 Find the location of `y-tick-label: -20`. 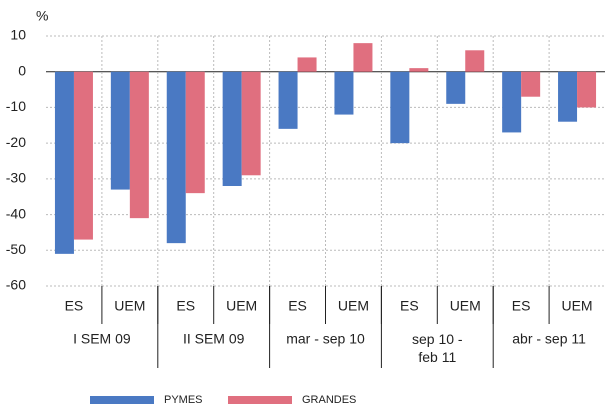

y-tick-label: -20 is located at coordinates (16, 142).